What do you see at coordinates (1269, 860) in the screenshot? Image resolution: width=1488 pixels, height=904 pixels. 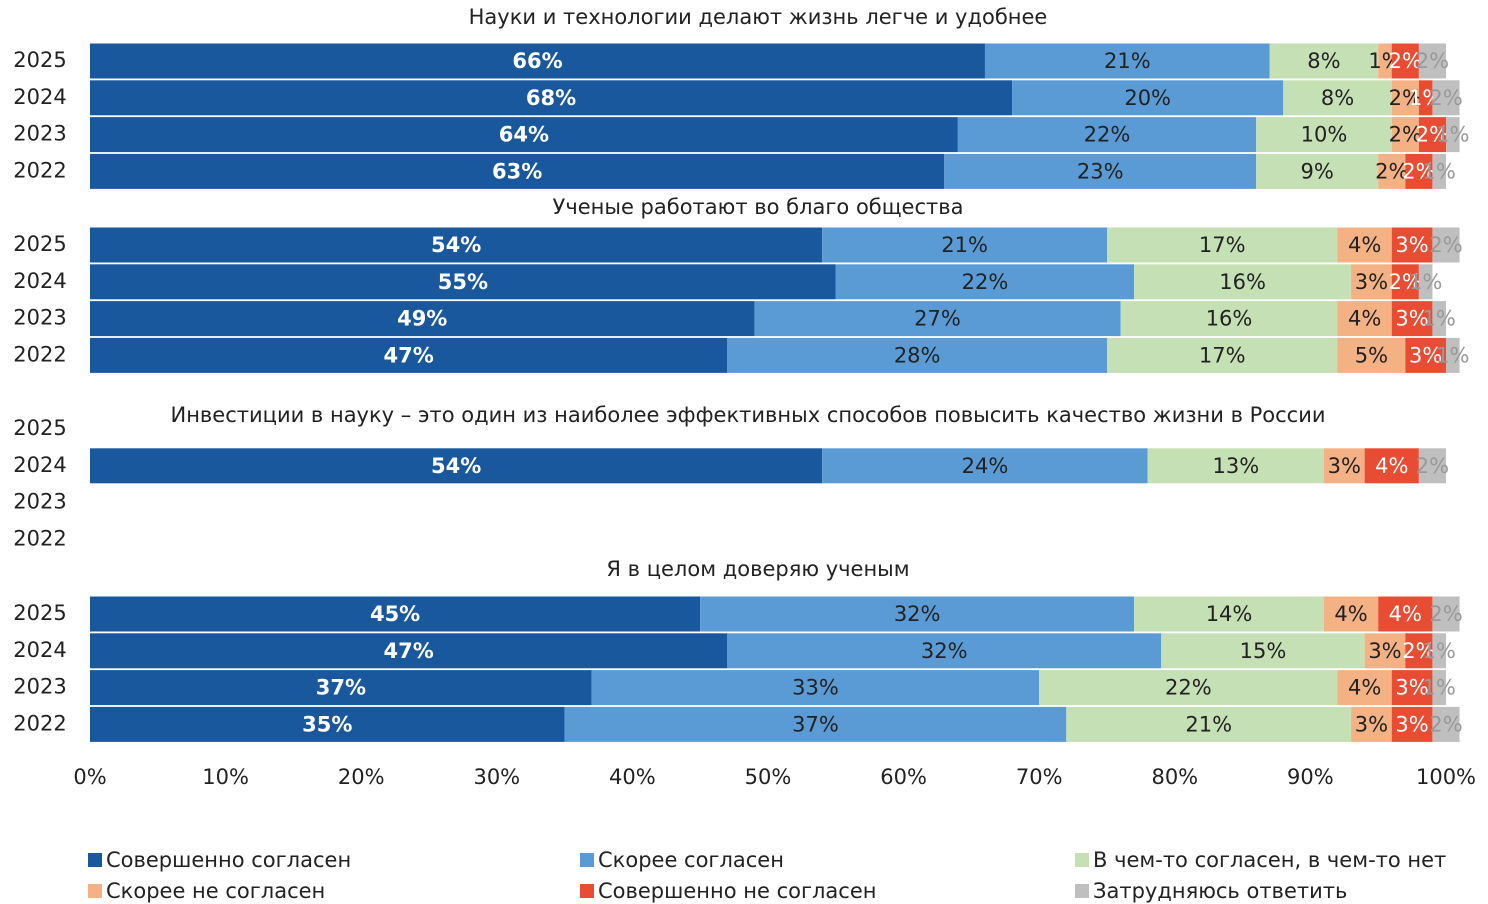 I see `legend-label: В чем-то согласен, в чем-то нет` at bounding box center [1269, 860].